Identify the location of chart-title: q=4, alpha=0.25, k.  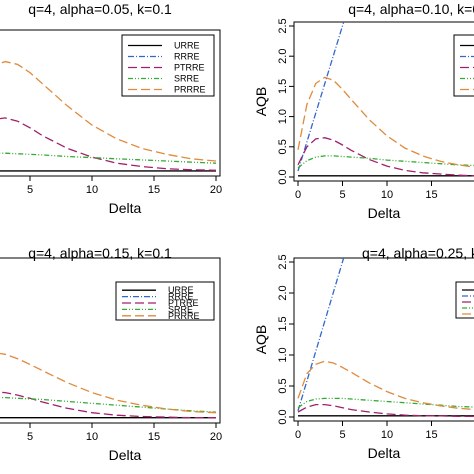
(418, 253).